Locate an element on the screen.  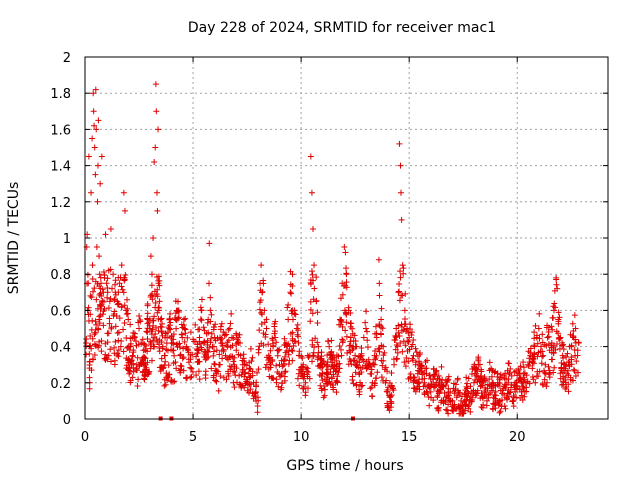
y-tick-label: 0.2 is located at coordinates (60, 384).